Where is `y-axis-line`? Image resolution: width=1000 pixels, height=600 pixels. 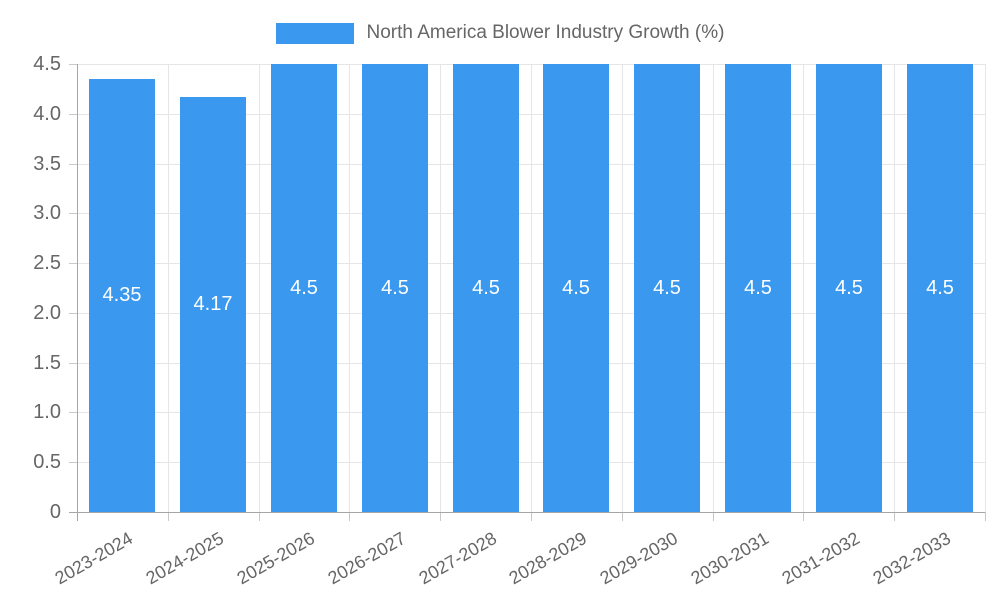 y-axis-line is located at coordinates (77, 292).